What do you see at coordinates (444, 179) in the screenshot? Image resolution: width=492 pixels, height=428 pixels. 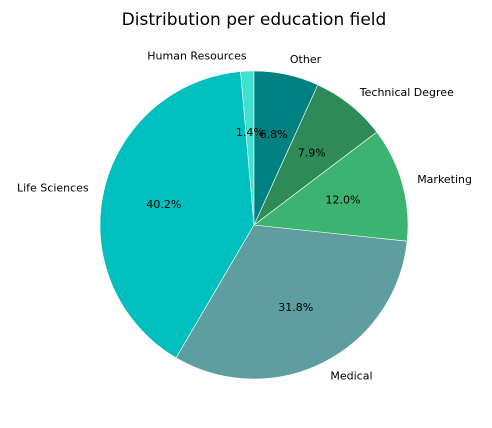 I see `slice-label-marketing: Marketing` at bounding box center [444, 179].